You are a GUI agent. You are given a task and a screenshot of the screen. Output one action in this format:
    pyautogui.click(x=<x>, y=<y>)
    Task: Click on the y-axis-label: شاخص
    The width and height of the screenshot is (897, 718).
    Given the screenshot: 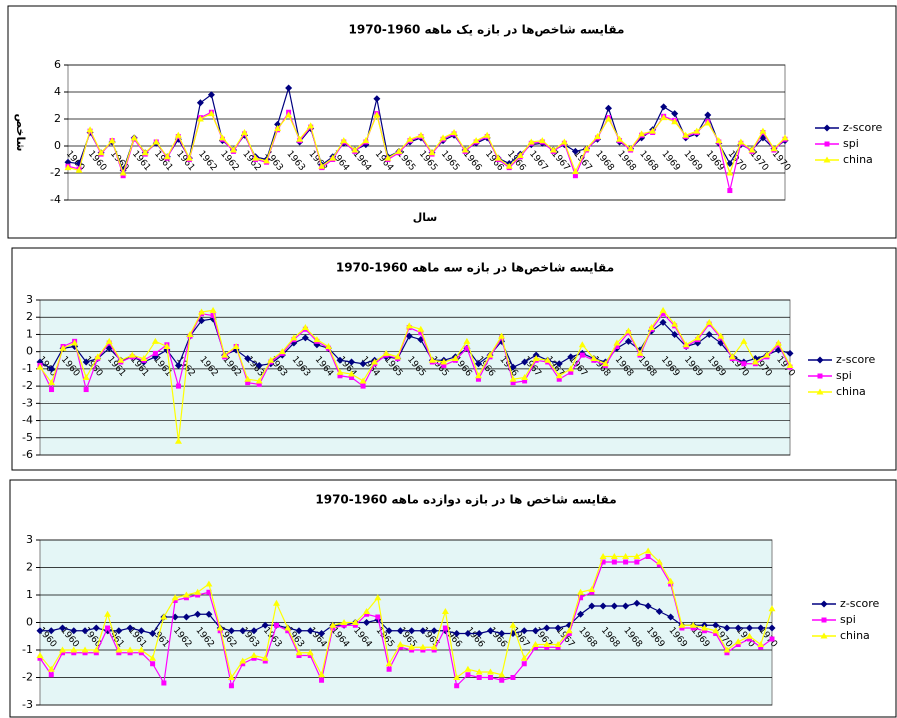 What is the action you would take?
    pyautogui.click(x=20, y=133)
    